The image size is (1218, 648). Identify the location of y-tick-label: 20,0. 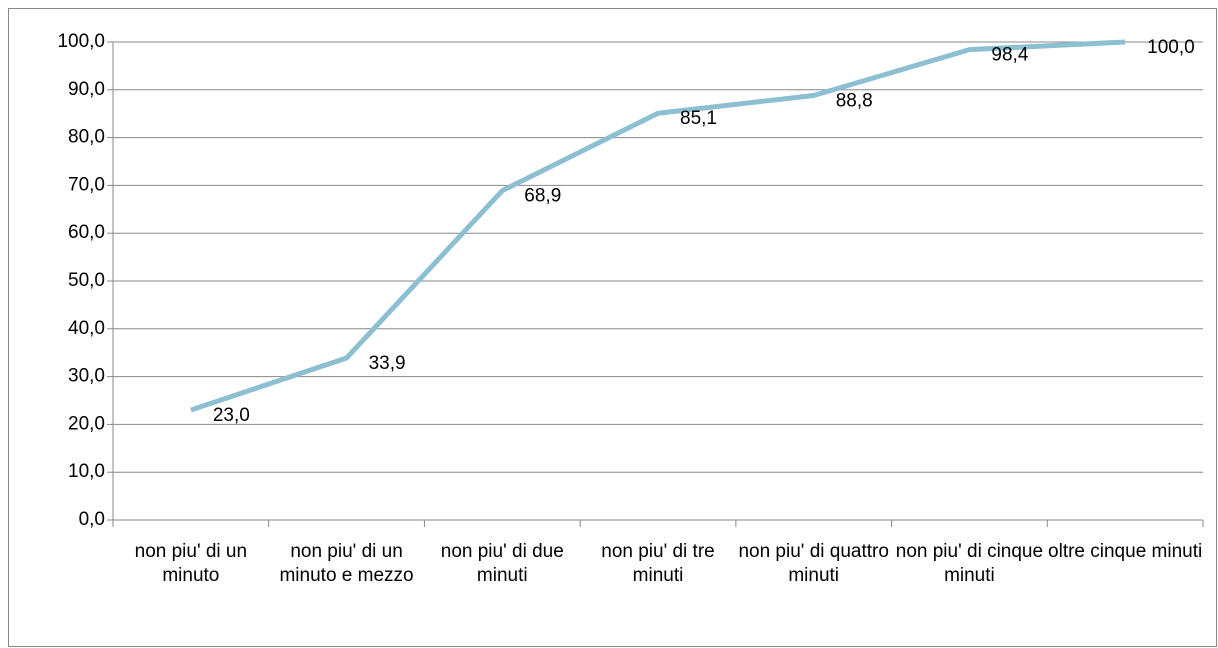
(86, 423).